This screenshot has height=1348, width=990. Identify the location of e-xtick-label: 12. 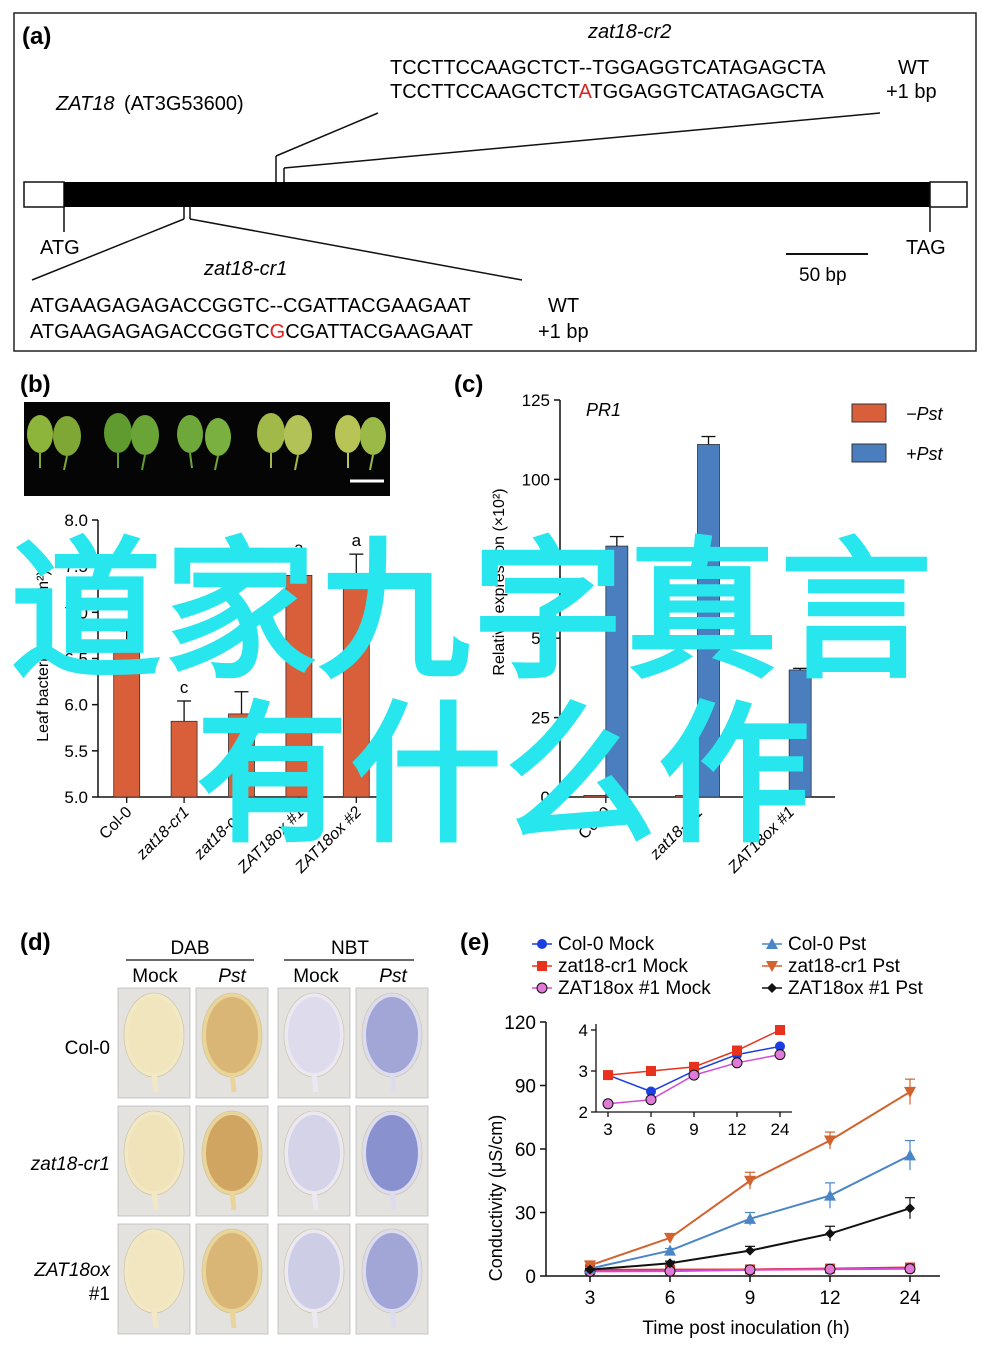
(829, 1298).